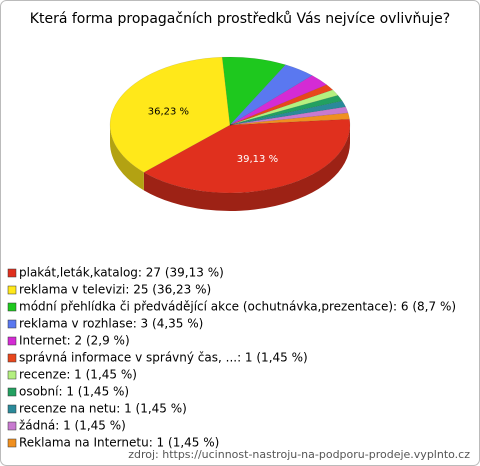 This screenshot has width=480, height=466. What do you see at coordinates (74, 392) in the screenshot?
I see `legend-label: osobní: 1 (1,45 %)` at bounding box center [74, 392].